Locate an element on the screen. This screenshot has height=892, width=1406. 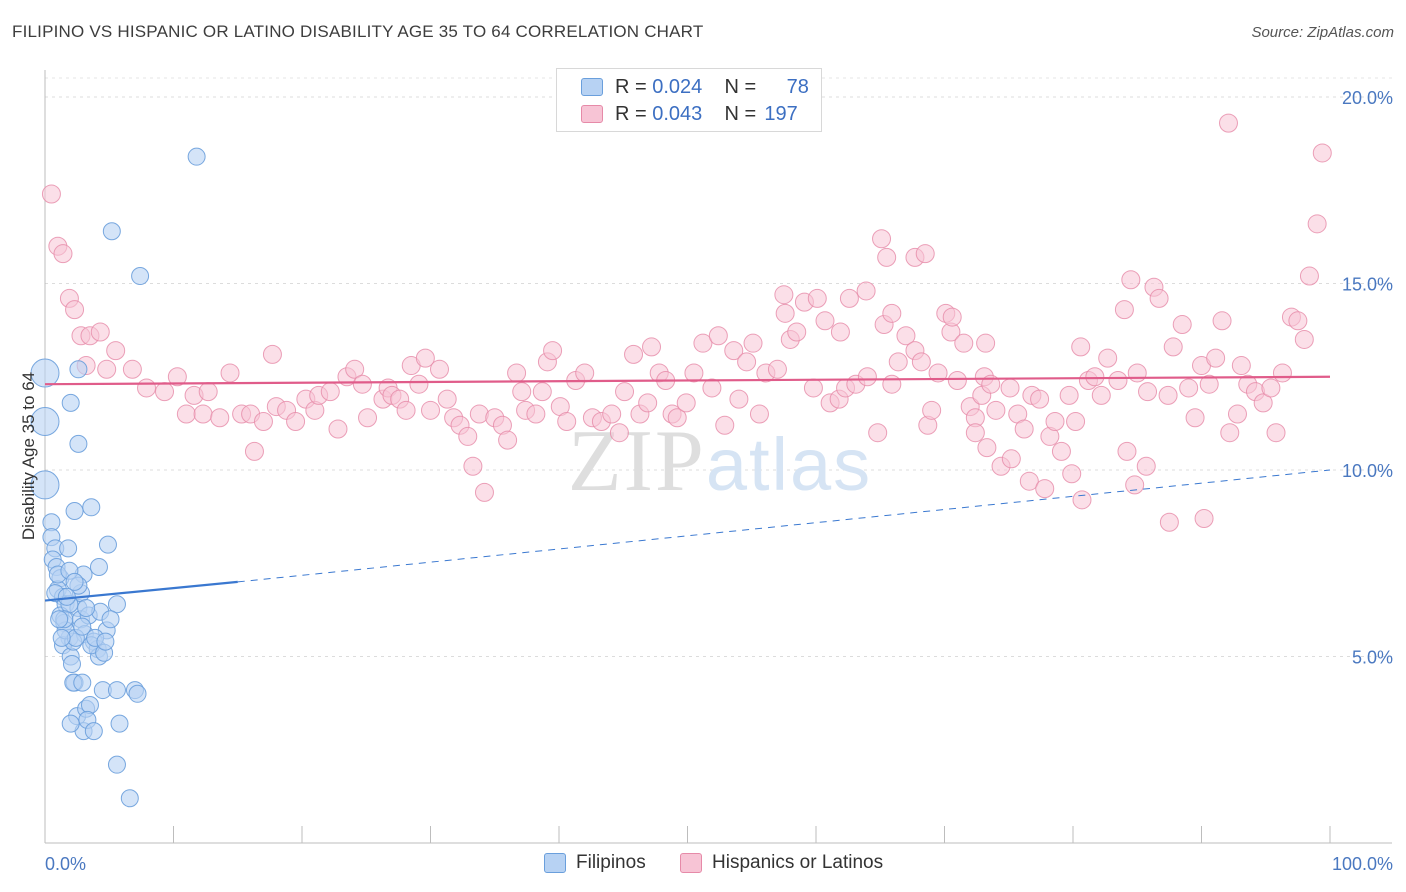
bottom-legend-label-filipinos: Filipinos is located at coordinates (611, 862).